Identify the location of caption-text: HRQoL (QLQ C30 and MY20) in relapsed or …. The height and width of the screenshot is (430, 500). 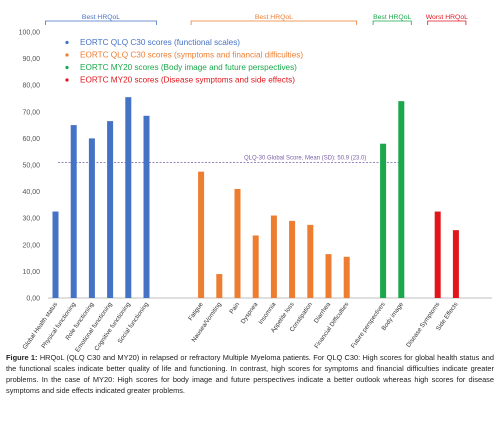
(250, 374).